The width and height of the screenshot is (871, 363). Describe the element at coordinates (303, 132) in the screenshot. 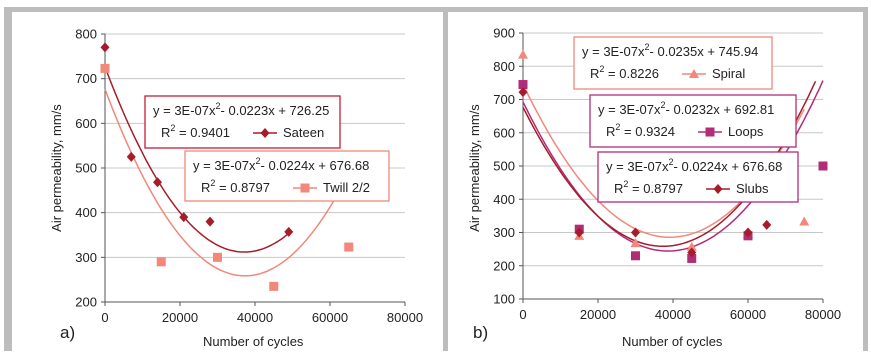

I see `legend-label: Sateen` at that location.